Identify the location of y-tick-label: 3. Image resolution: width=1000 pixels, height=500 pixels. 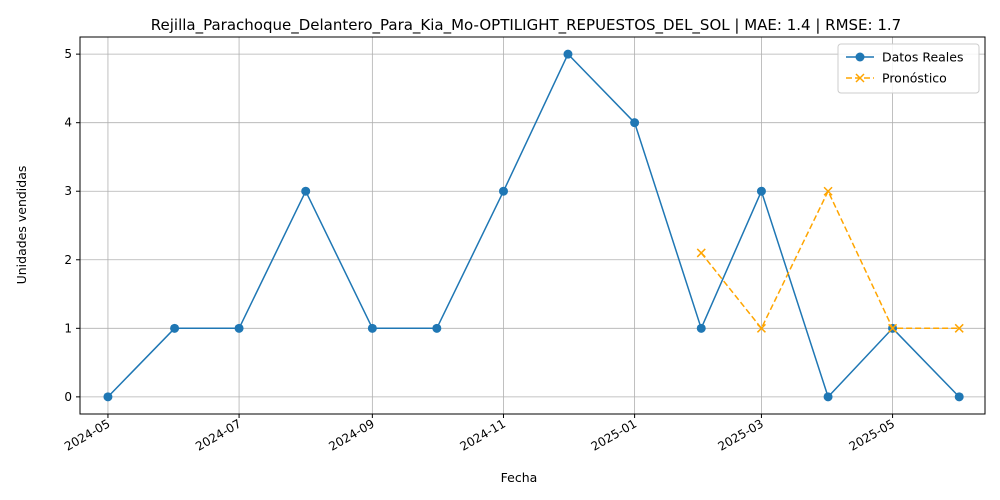
(68, 191).